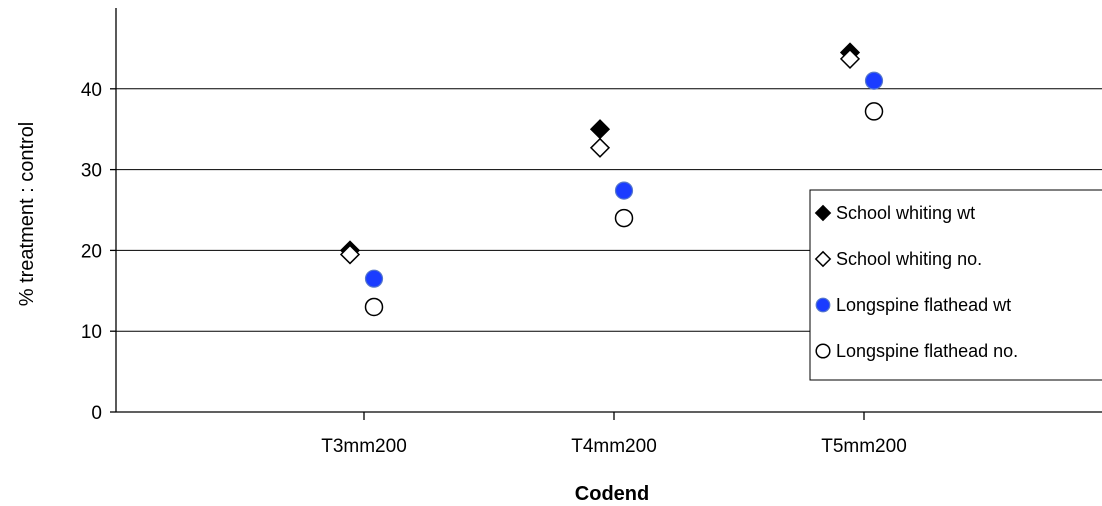 This screenshot has width=1102, height=506. What do you see at coordinates (91, 251) in the screenshot?
I see `y-tick-label: 20` at bounding box center [91, 251].